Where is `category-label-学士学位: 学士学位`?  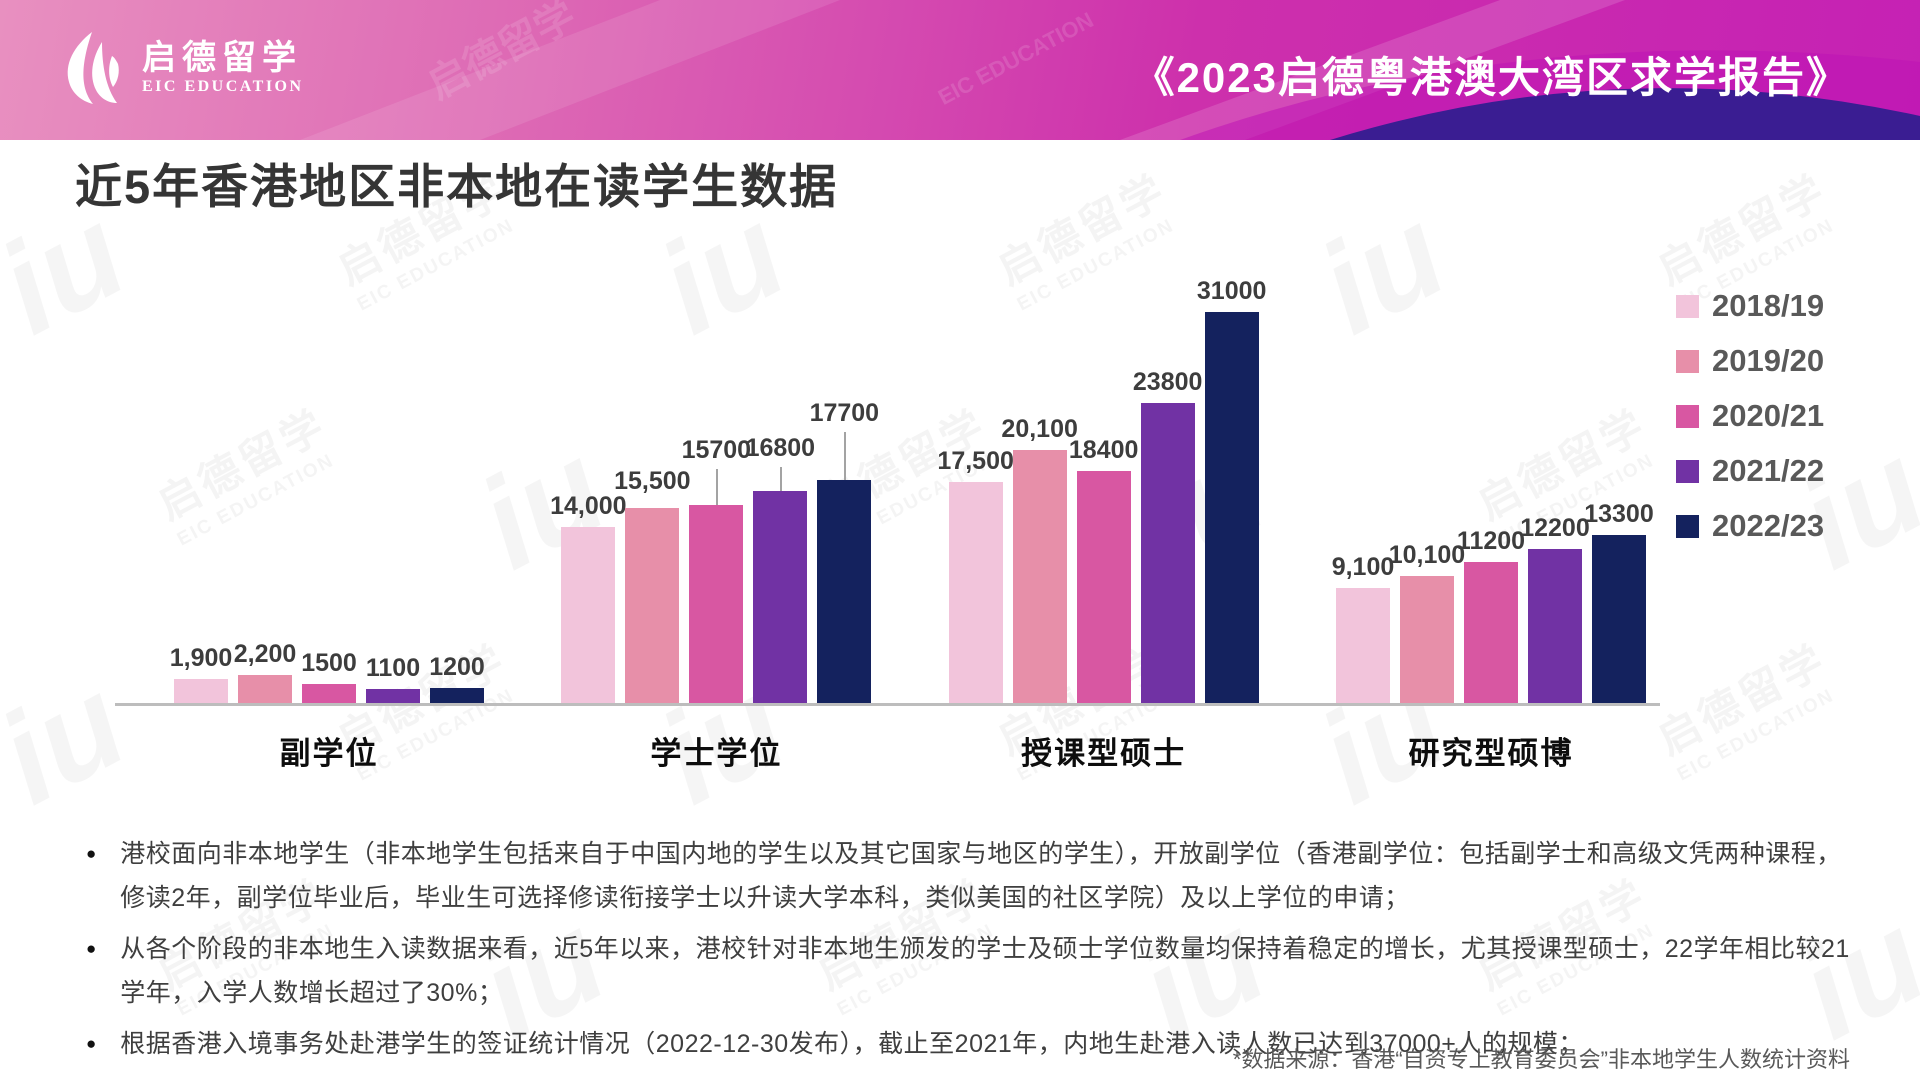
category-label-学士学位: 学士学位 is located at coordinates (716, 753).